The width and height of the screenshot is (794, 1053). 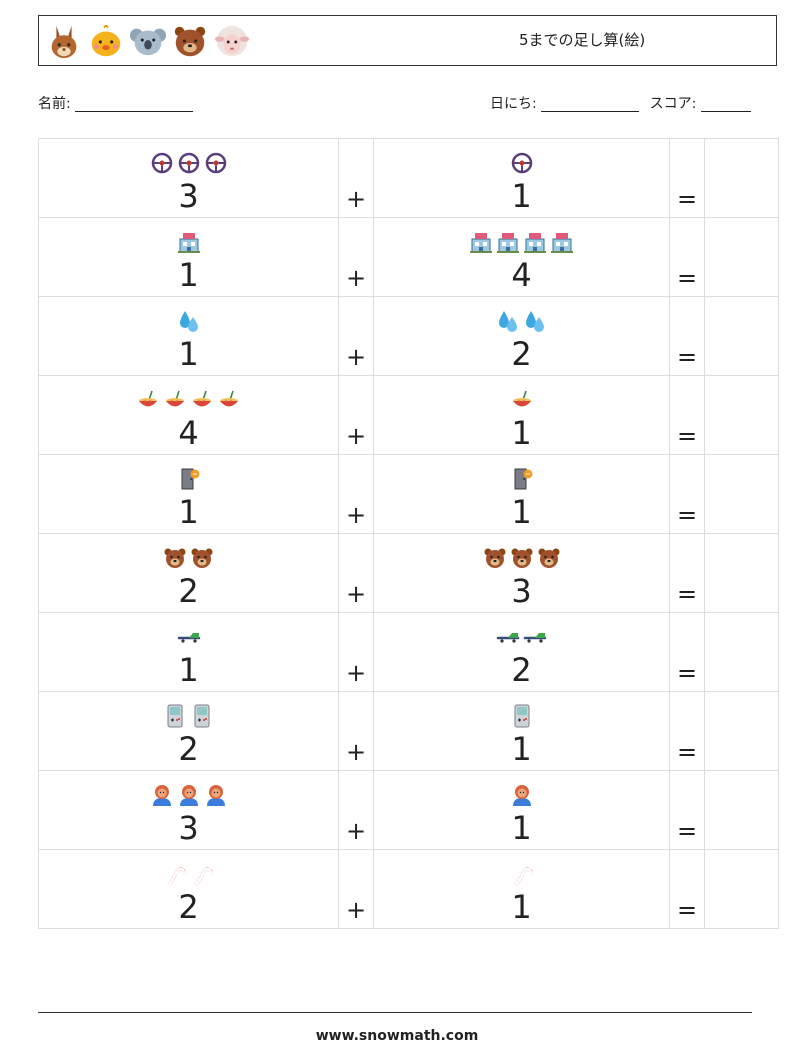 I want to click on worksheet-title: 5までの足し算(絵), so click(x=582, y=40).